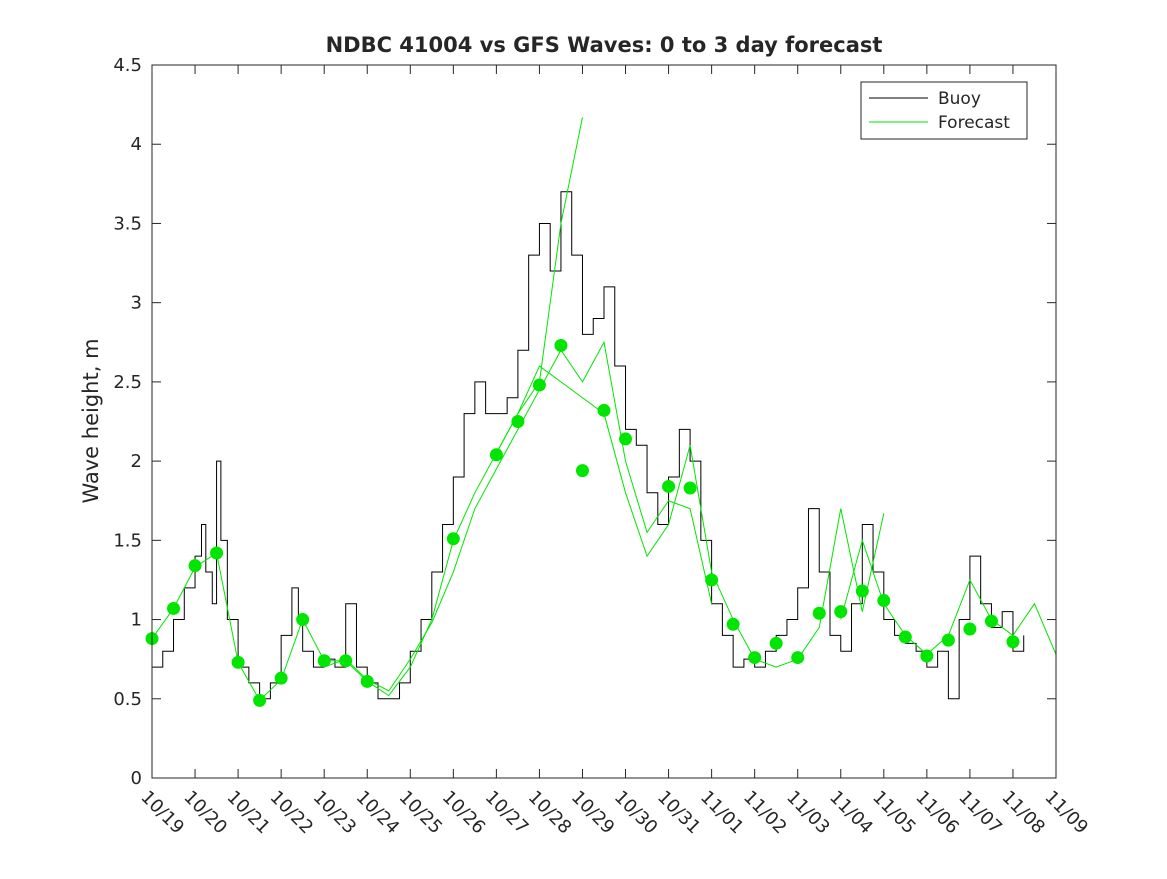 This screenshot has height=879, width=1167. What do you see at coordinates (127, 65) in the screenshot?
I see `y-tick-label: 4.5` at bounding box center [127, 65].